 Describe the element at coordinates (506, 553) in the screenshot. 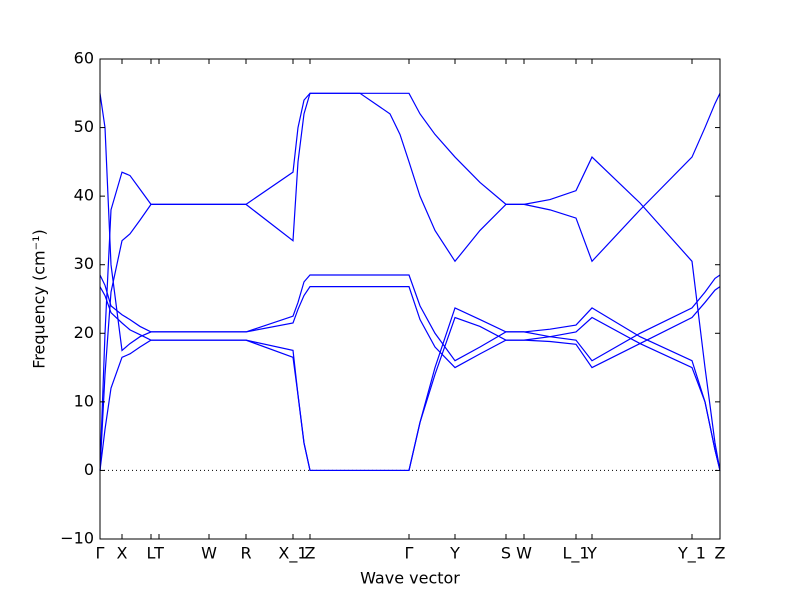

I see `x-tick-label: S` at that location.